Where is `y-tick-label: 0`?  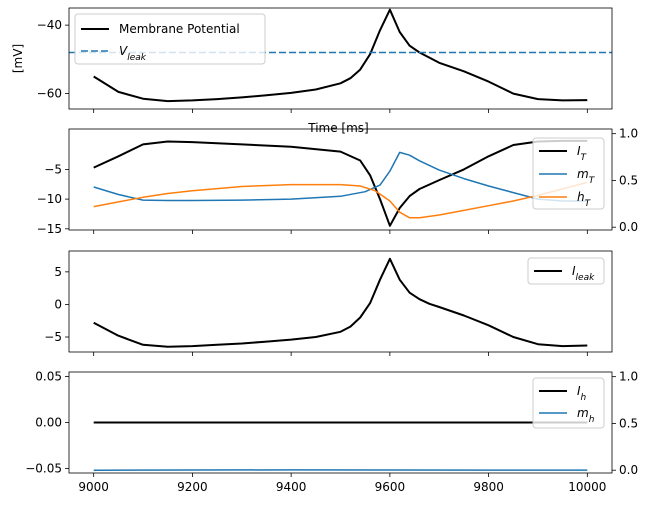 y-tick-label: 0 is located at coordinates (58, 304).